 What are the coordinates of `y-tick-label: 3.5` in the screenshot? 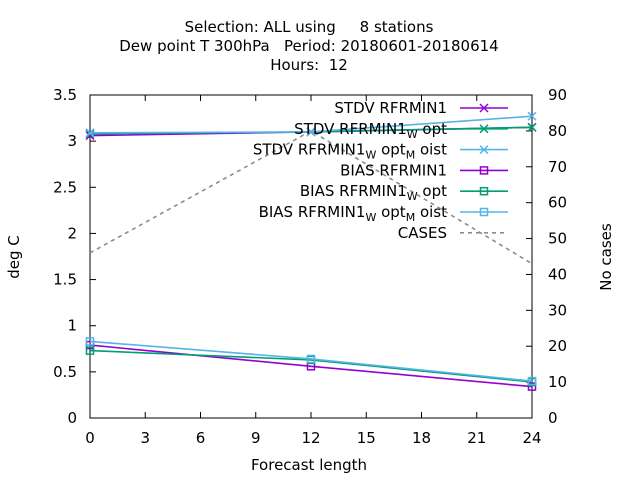 It's located at (65, 95).